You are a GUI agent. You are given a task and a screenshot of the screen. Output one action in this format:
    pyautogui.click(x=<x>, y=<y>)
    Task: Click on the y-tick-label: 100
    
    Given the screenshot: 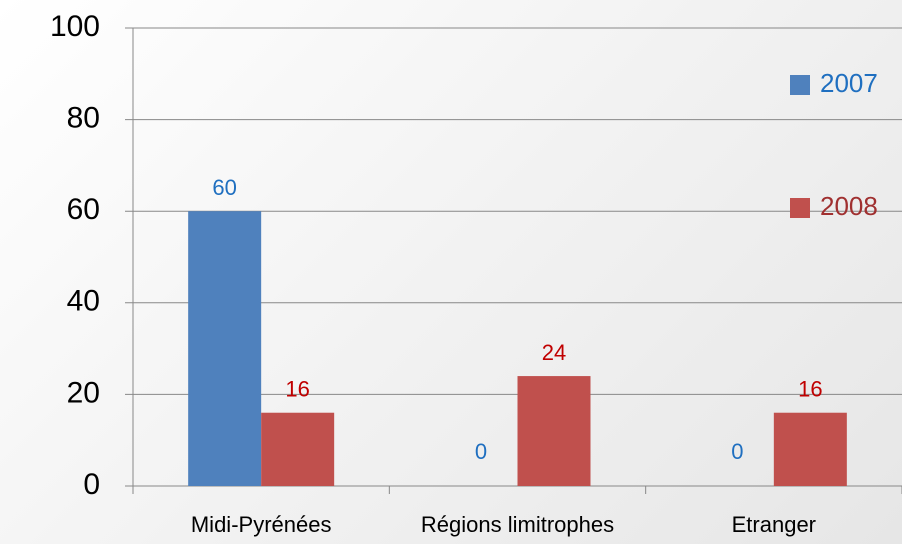 What is the action you would take?
    pyautogui.click(x=75, y=26)
    